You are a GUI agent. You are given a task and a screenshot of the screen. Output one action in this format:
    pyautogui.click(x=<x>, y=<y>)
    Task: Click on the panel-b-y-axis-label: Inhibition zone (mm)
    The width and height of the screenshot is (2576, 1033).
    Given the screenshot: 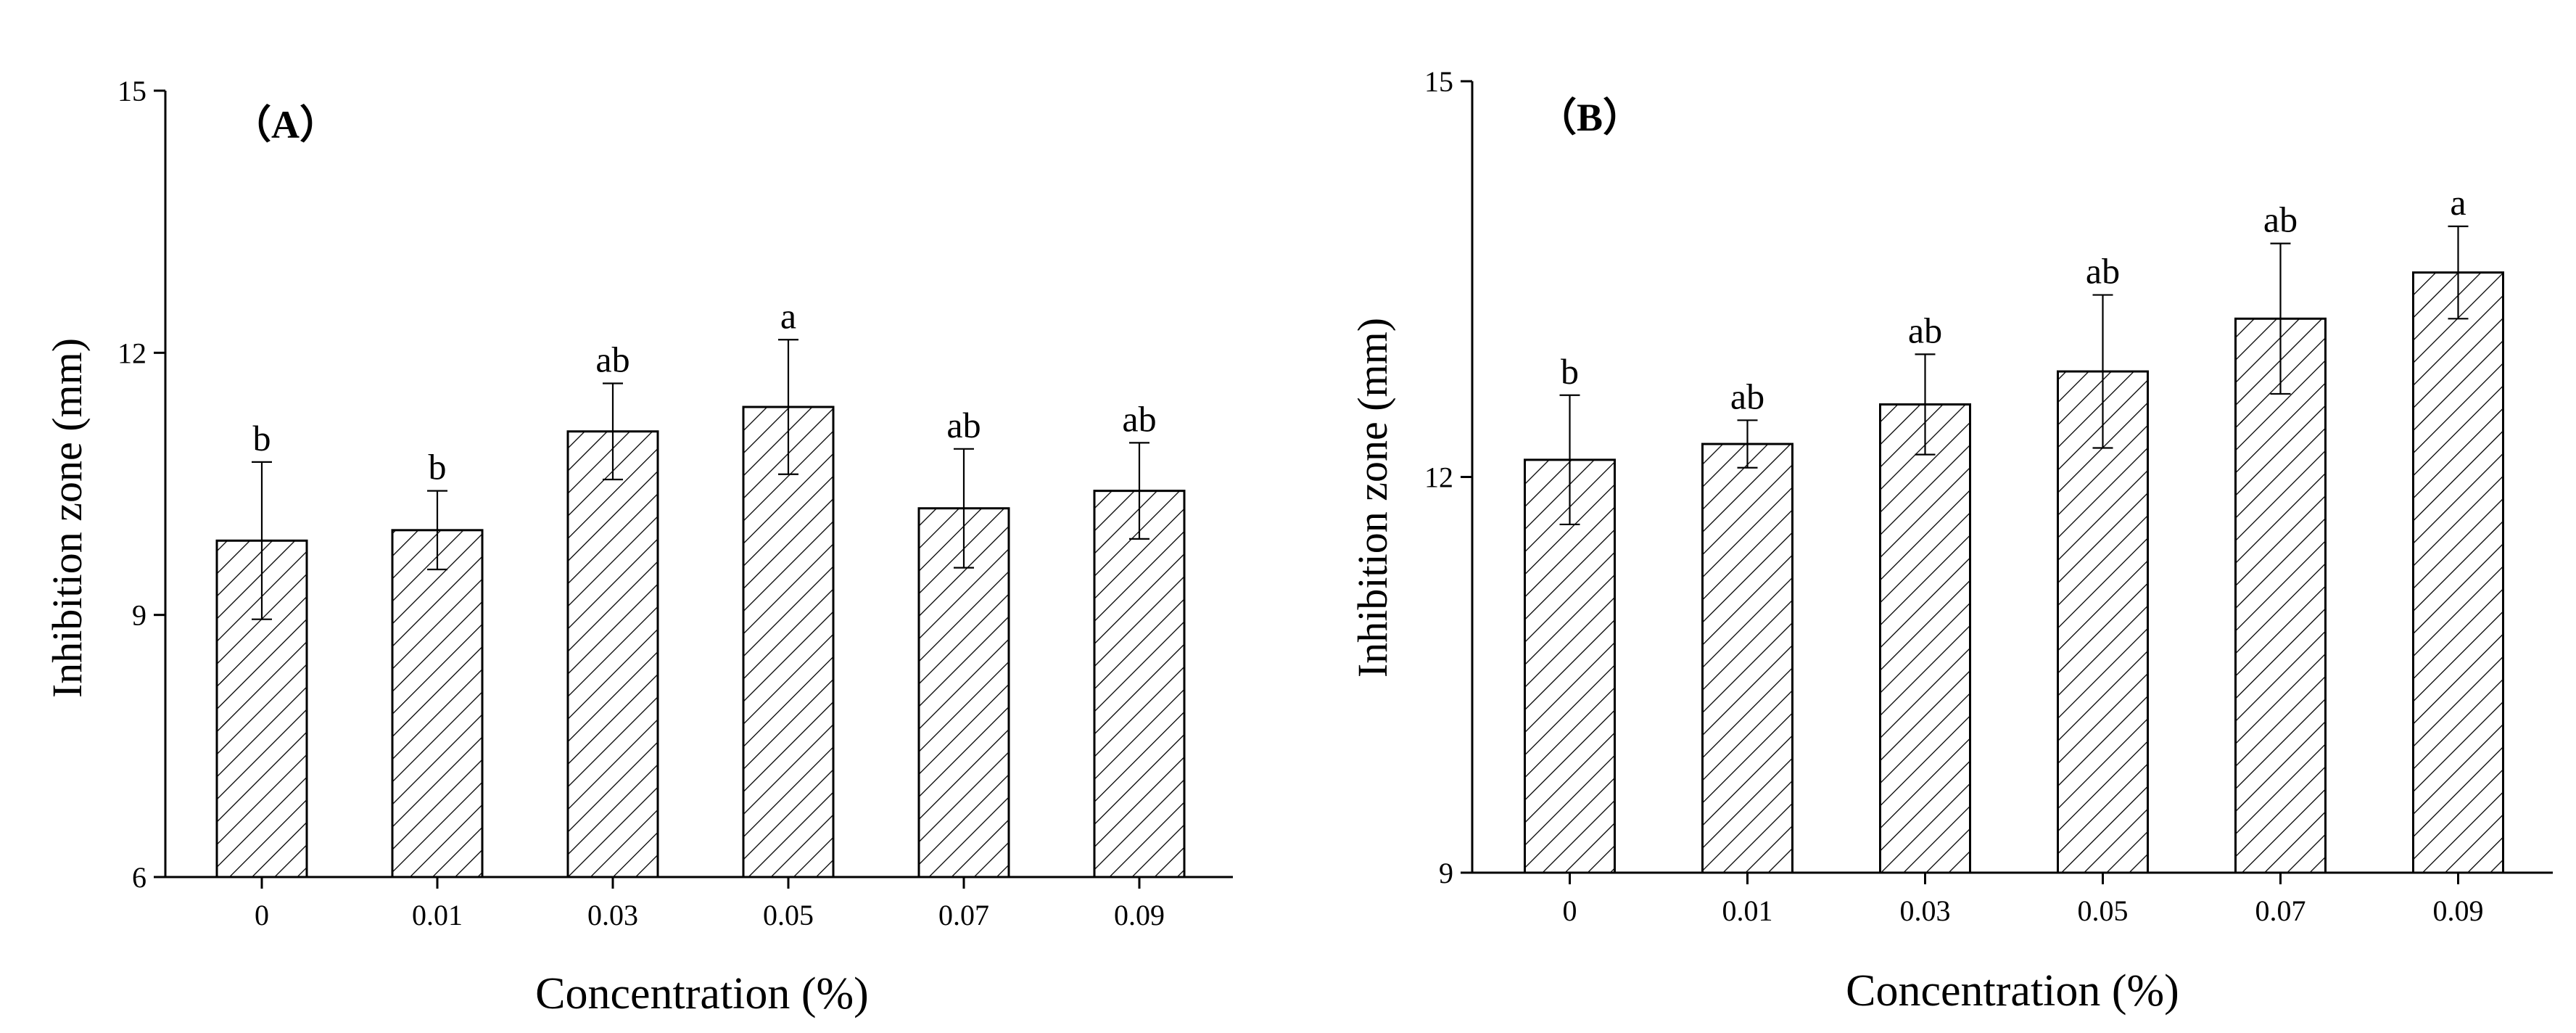 What is the action you would take?
    pyautogui.click(x=1372, y=498)
    